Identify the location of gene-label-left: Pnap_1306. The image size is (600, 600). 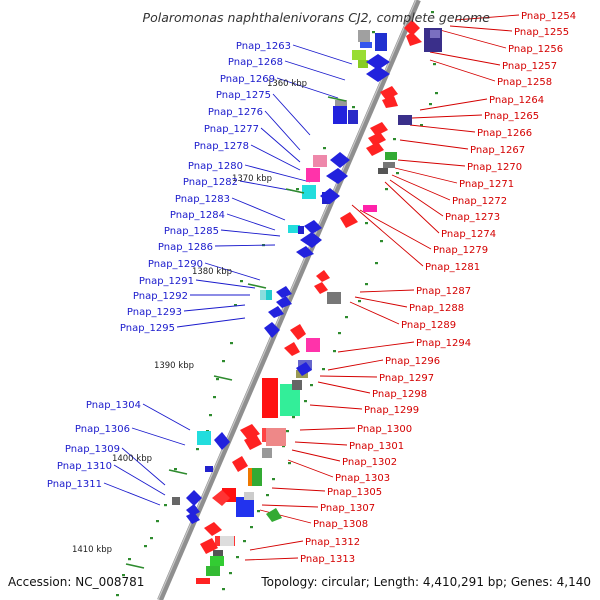
(102, 429).